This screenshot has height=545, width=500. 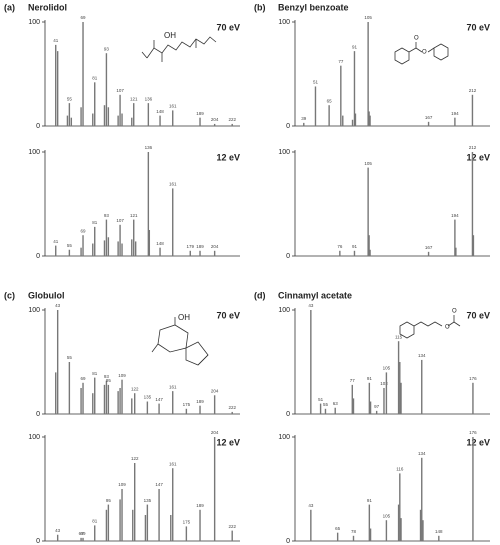 What do you see at coordinates (47, 7) in the screenshot?
I see `chart-title: Nerolidol` at bounding box center [47, 7].